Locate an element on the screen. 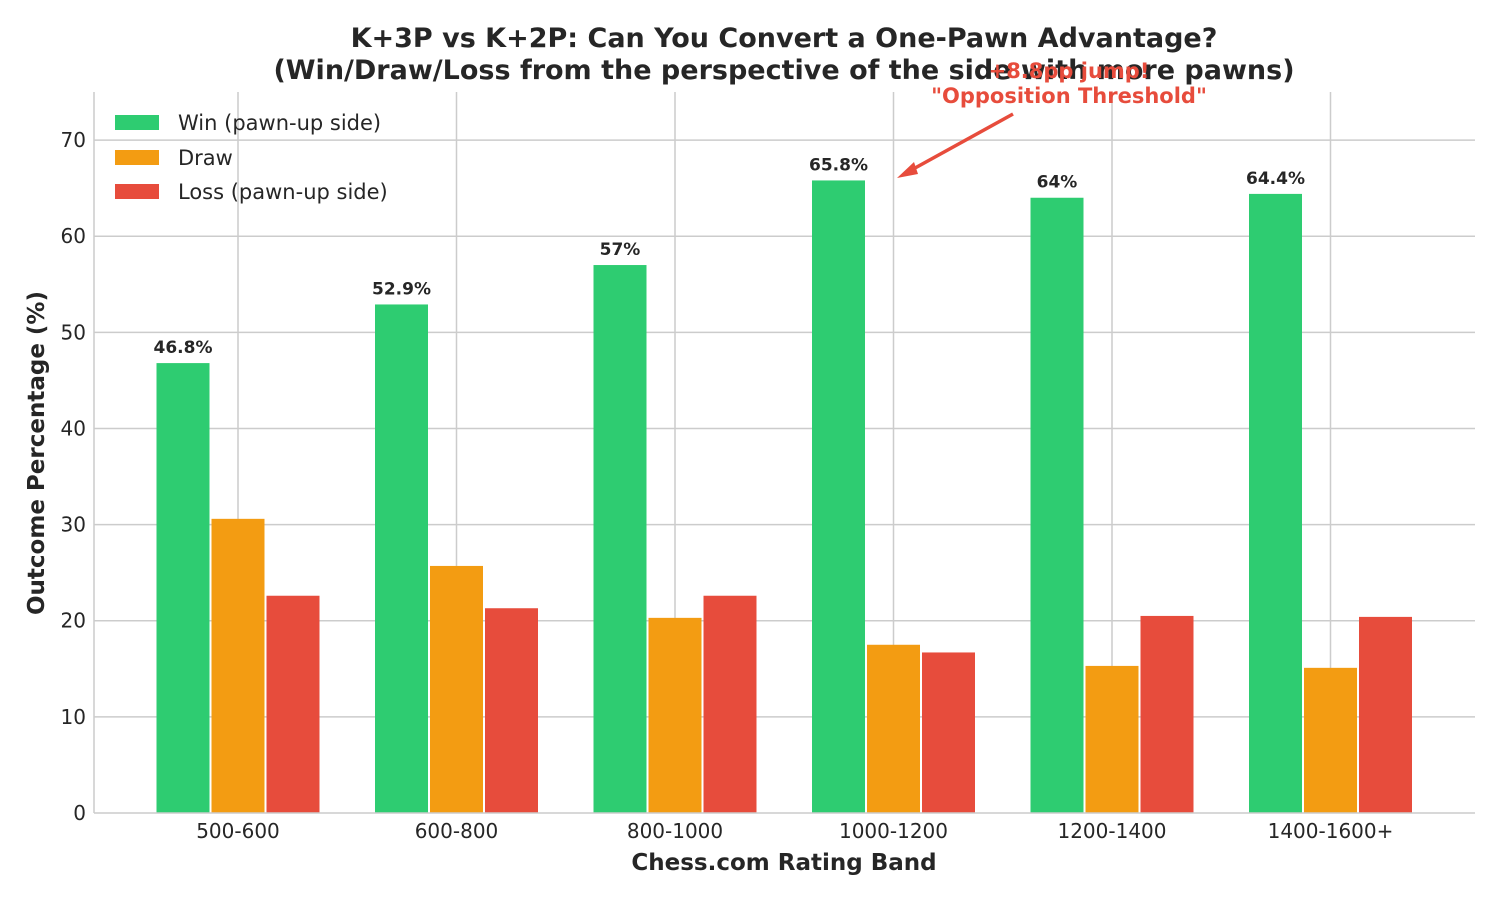 Image resolution: width=1500 pixels, height=900 pixels. annotation-arrow-shaft is located at coordinates (959, 143).